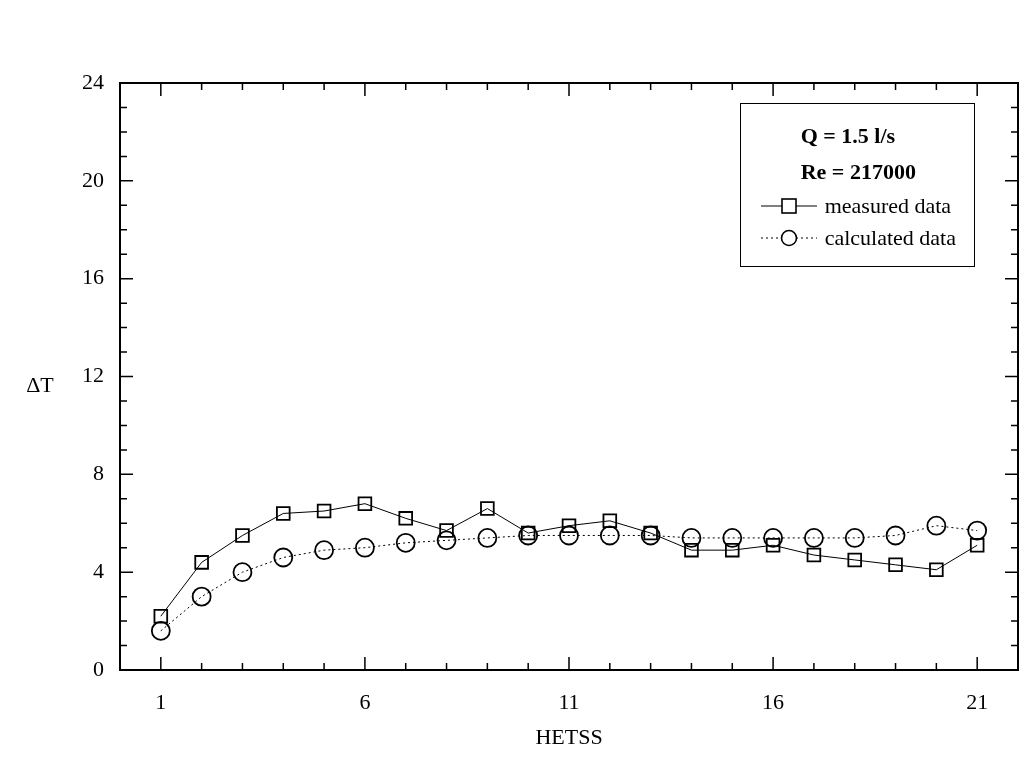 Image resolution: width=1030 pixels, height=768 pixels. Describe the element at coordinates (848, 136) in the screenshot. I see `legend-title: Q = 1.5 l/s` at that location.